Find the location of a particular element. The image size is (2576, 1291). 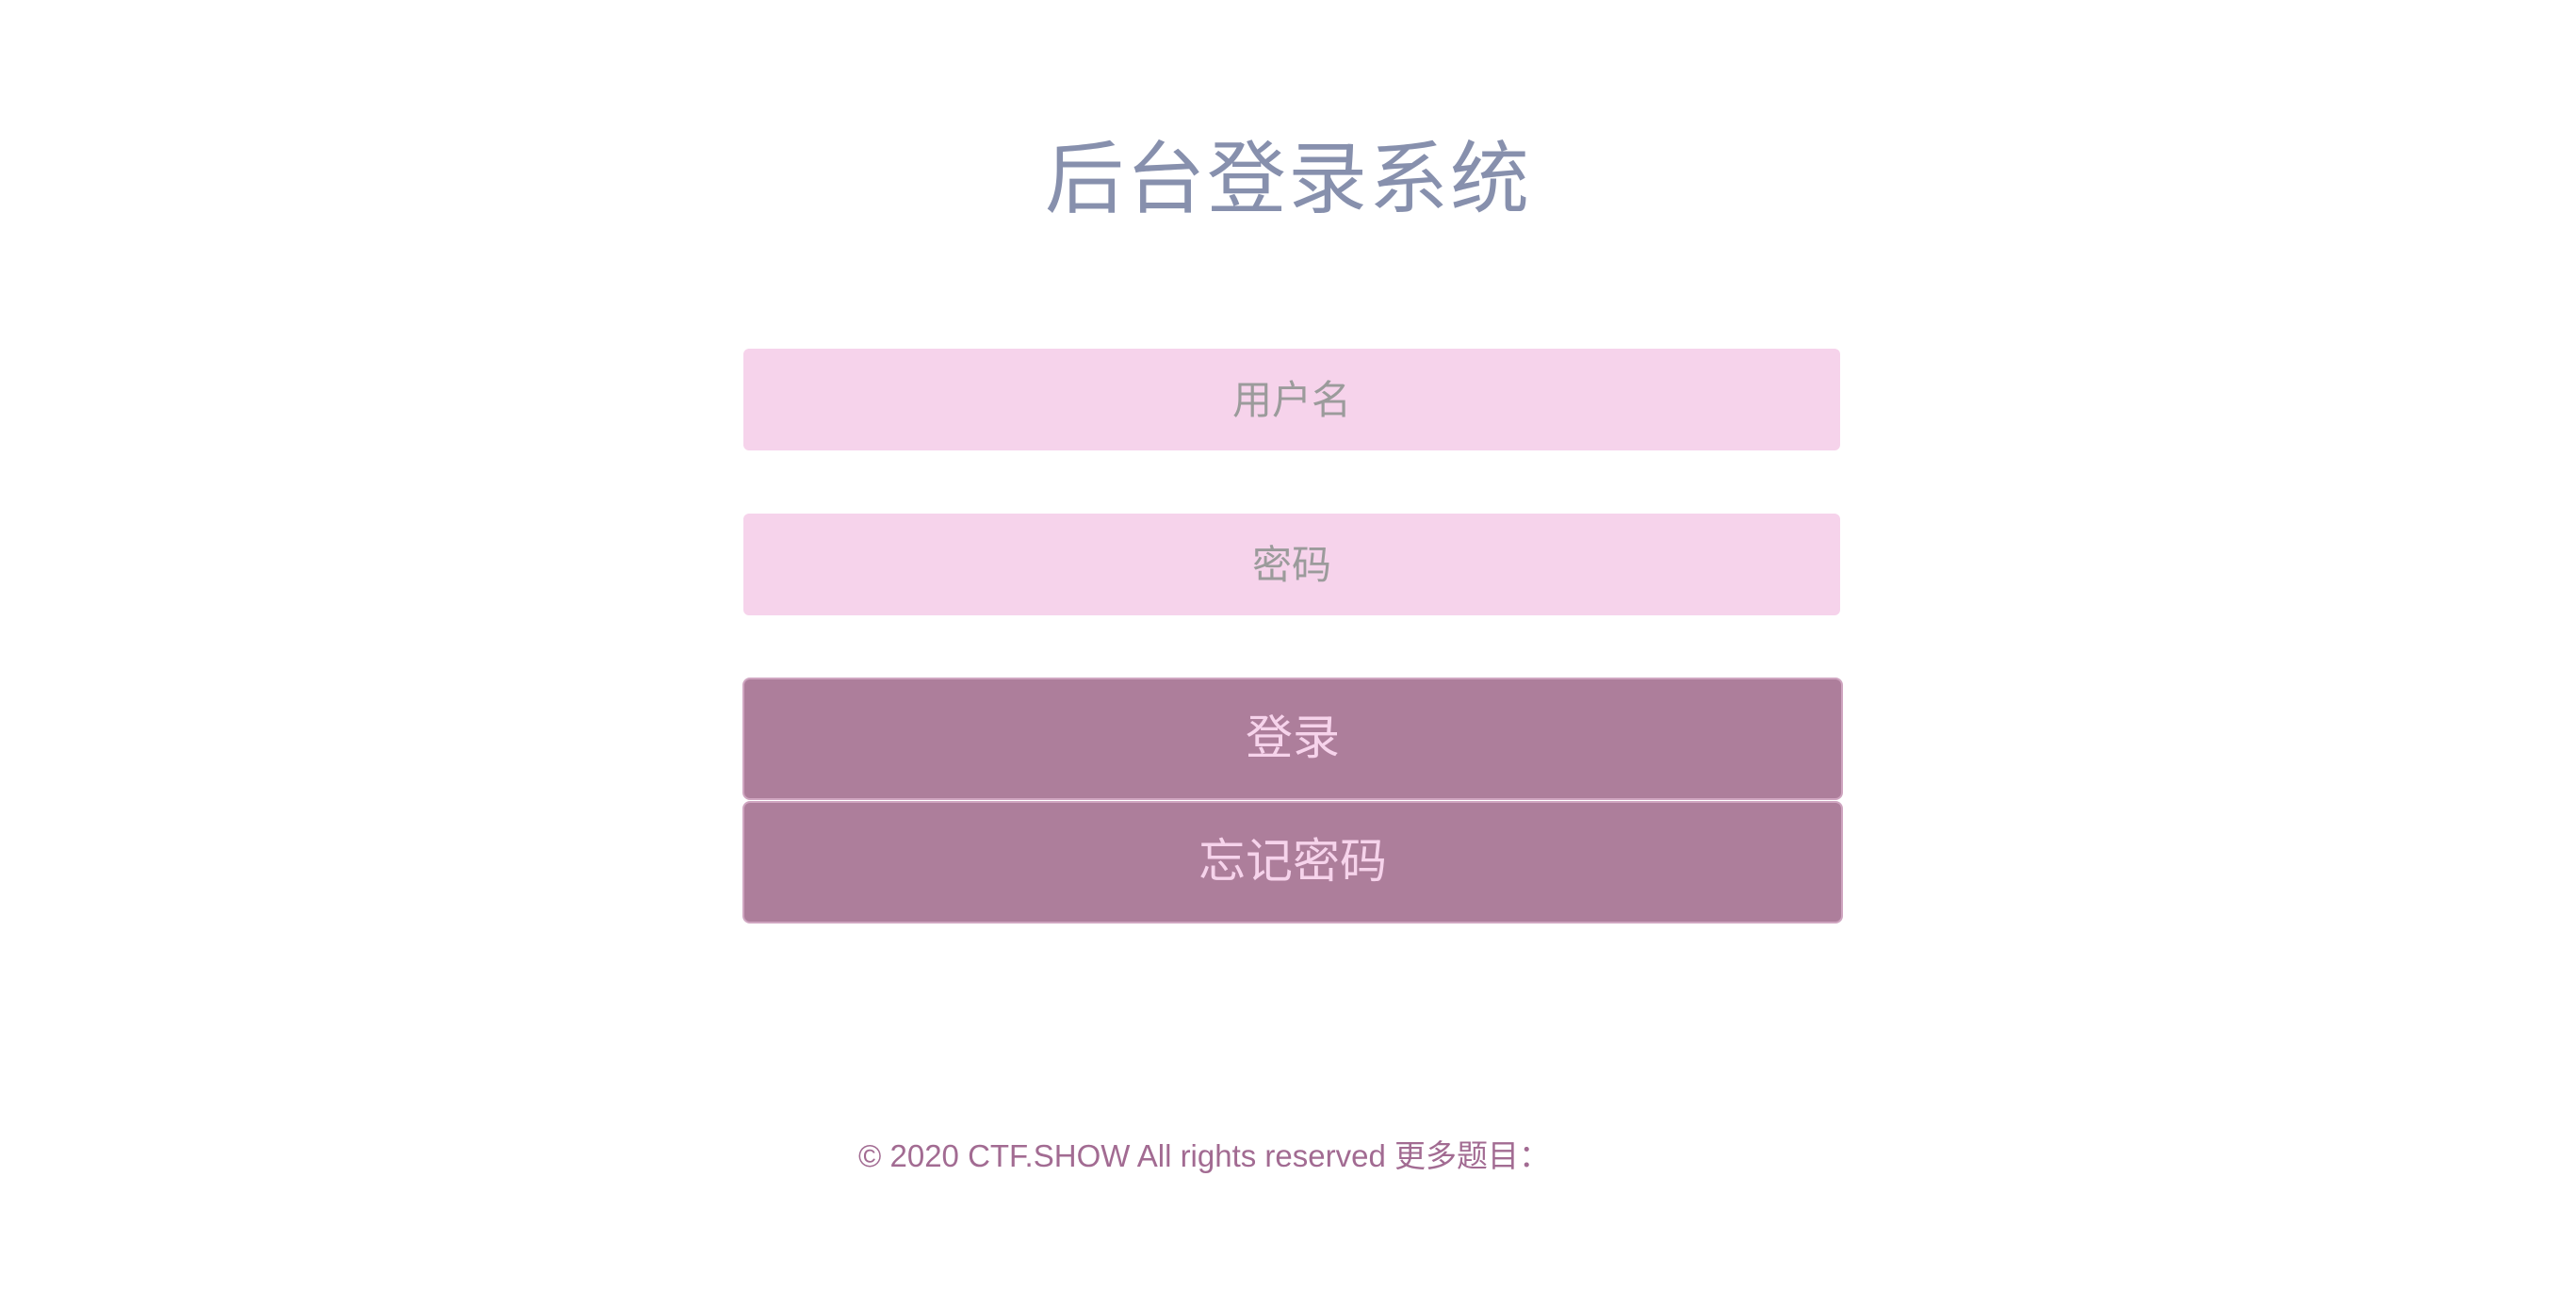

username-input is located at coordinates (1291, 399).